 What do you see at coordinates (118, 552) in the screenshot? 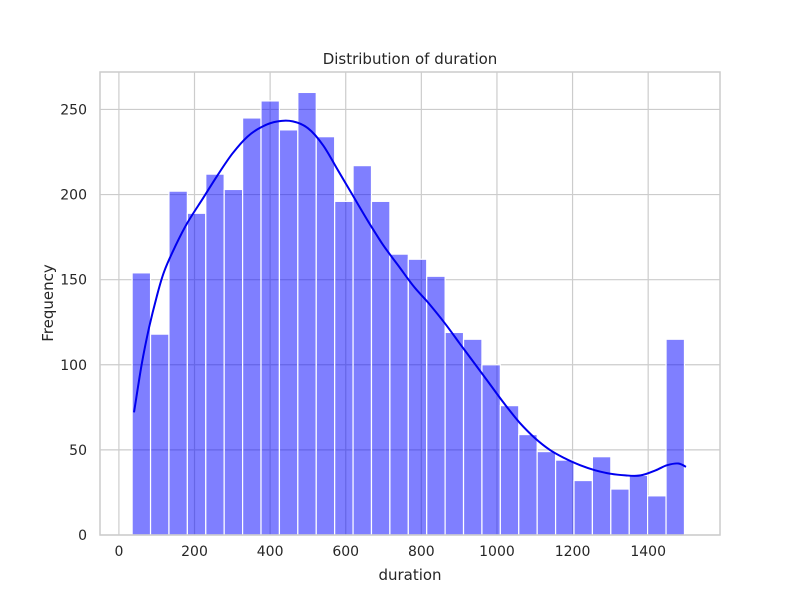
I see `x-tick-label: 0` at bounding box center [118, 552].